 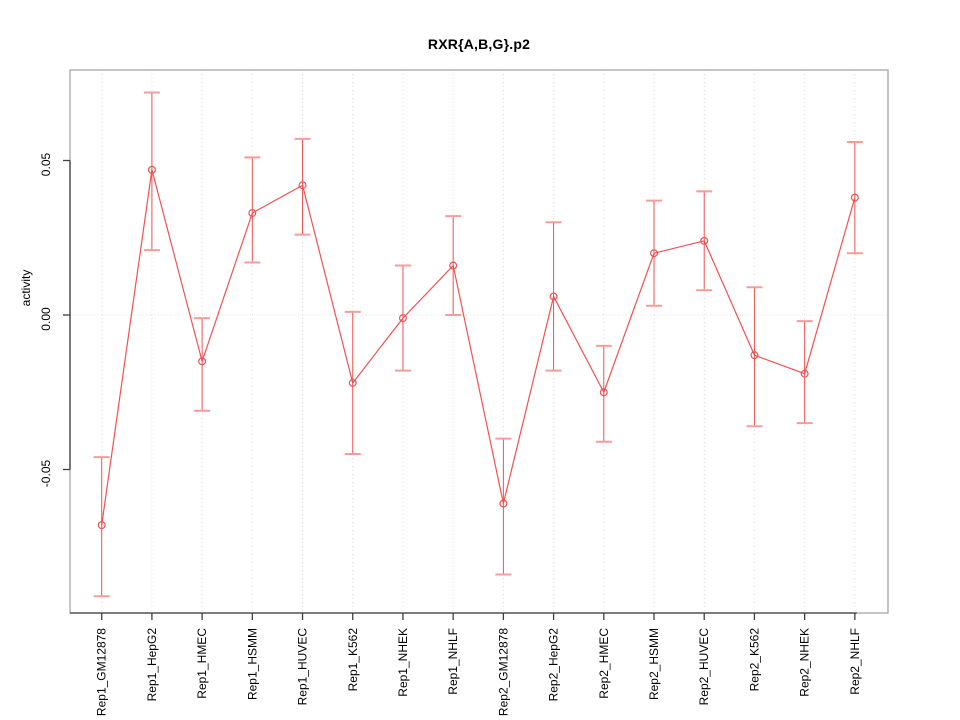 What do you see at coordinates (503, 672) in the screenshot?
I see `x-axis-label: Rep2_GM12878` at bounding box center [503, 672].